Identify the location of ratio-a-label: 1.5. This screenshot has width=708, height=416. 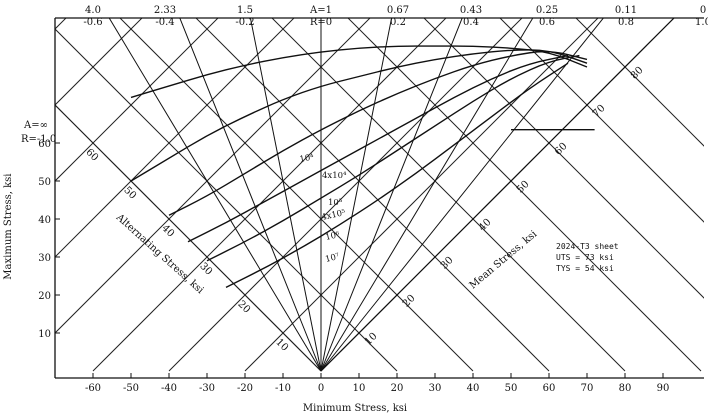
(245, 10).